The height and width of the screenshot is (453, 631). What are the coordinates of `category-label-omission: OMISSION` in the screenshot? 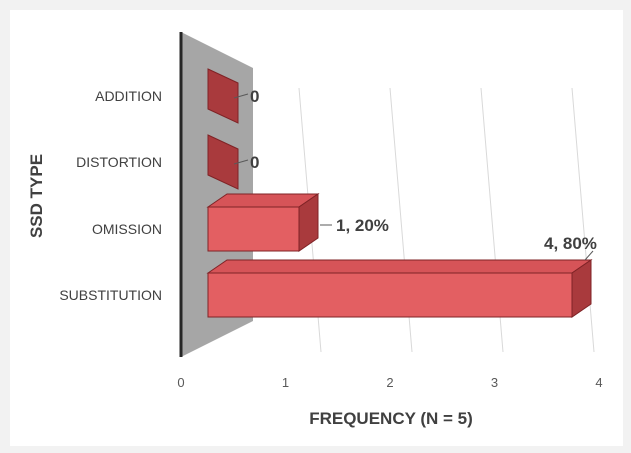 It's located at (127, 229).